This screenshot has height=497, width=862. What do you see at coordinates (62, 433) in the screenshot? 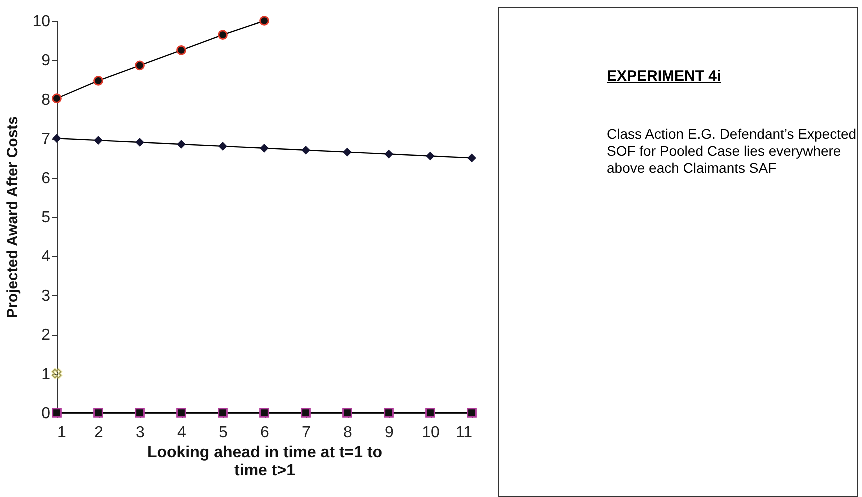
I see `x-tick-label: 1` at bounding box center [62, 433].